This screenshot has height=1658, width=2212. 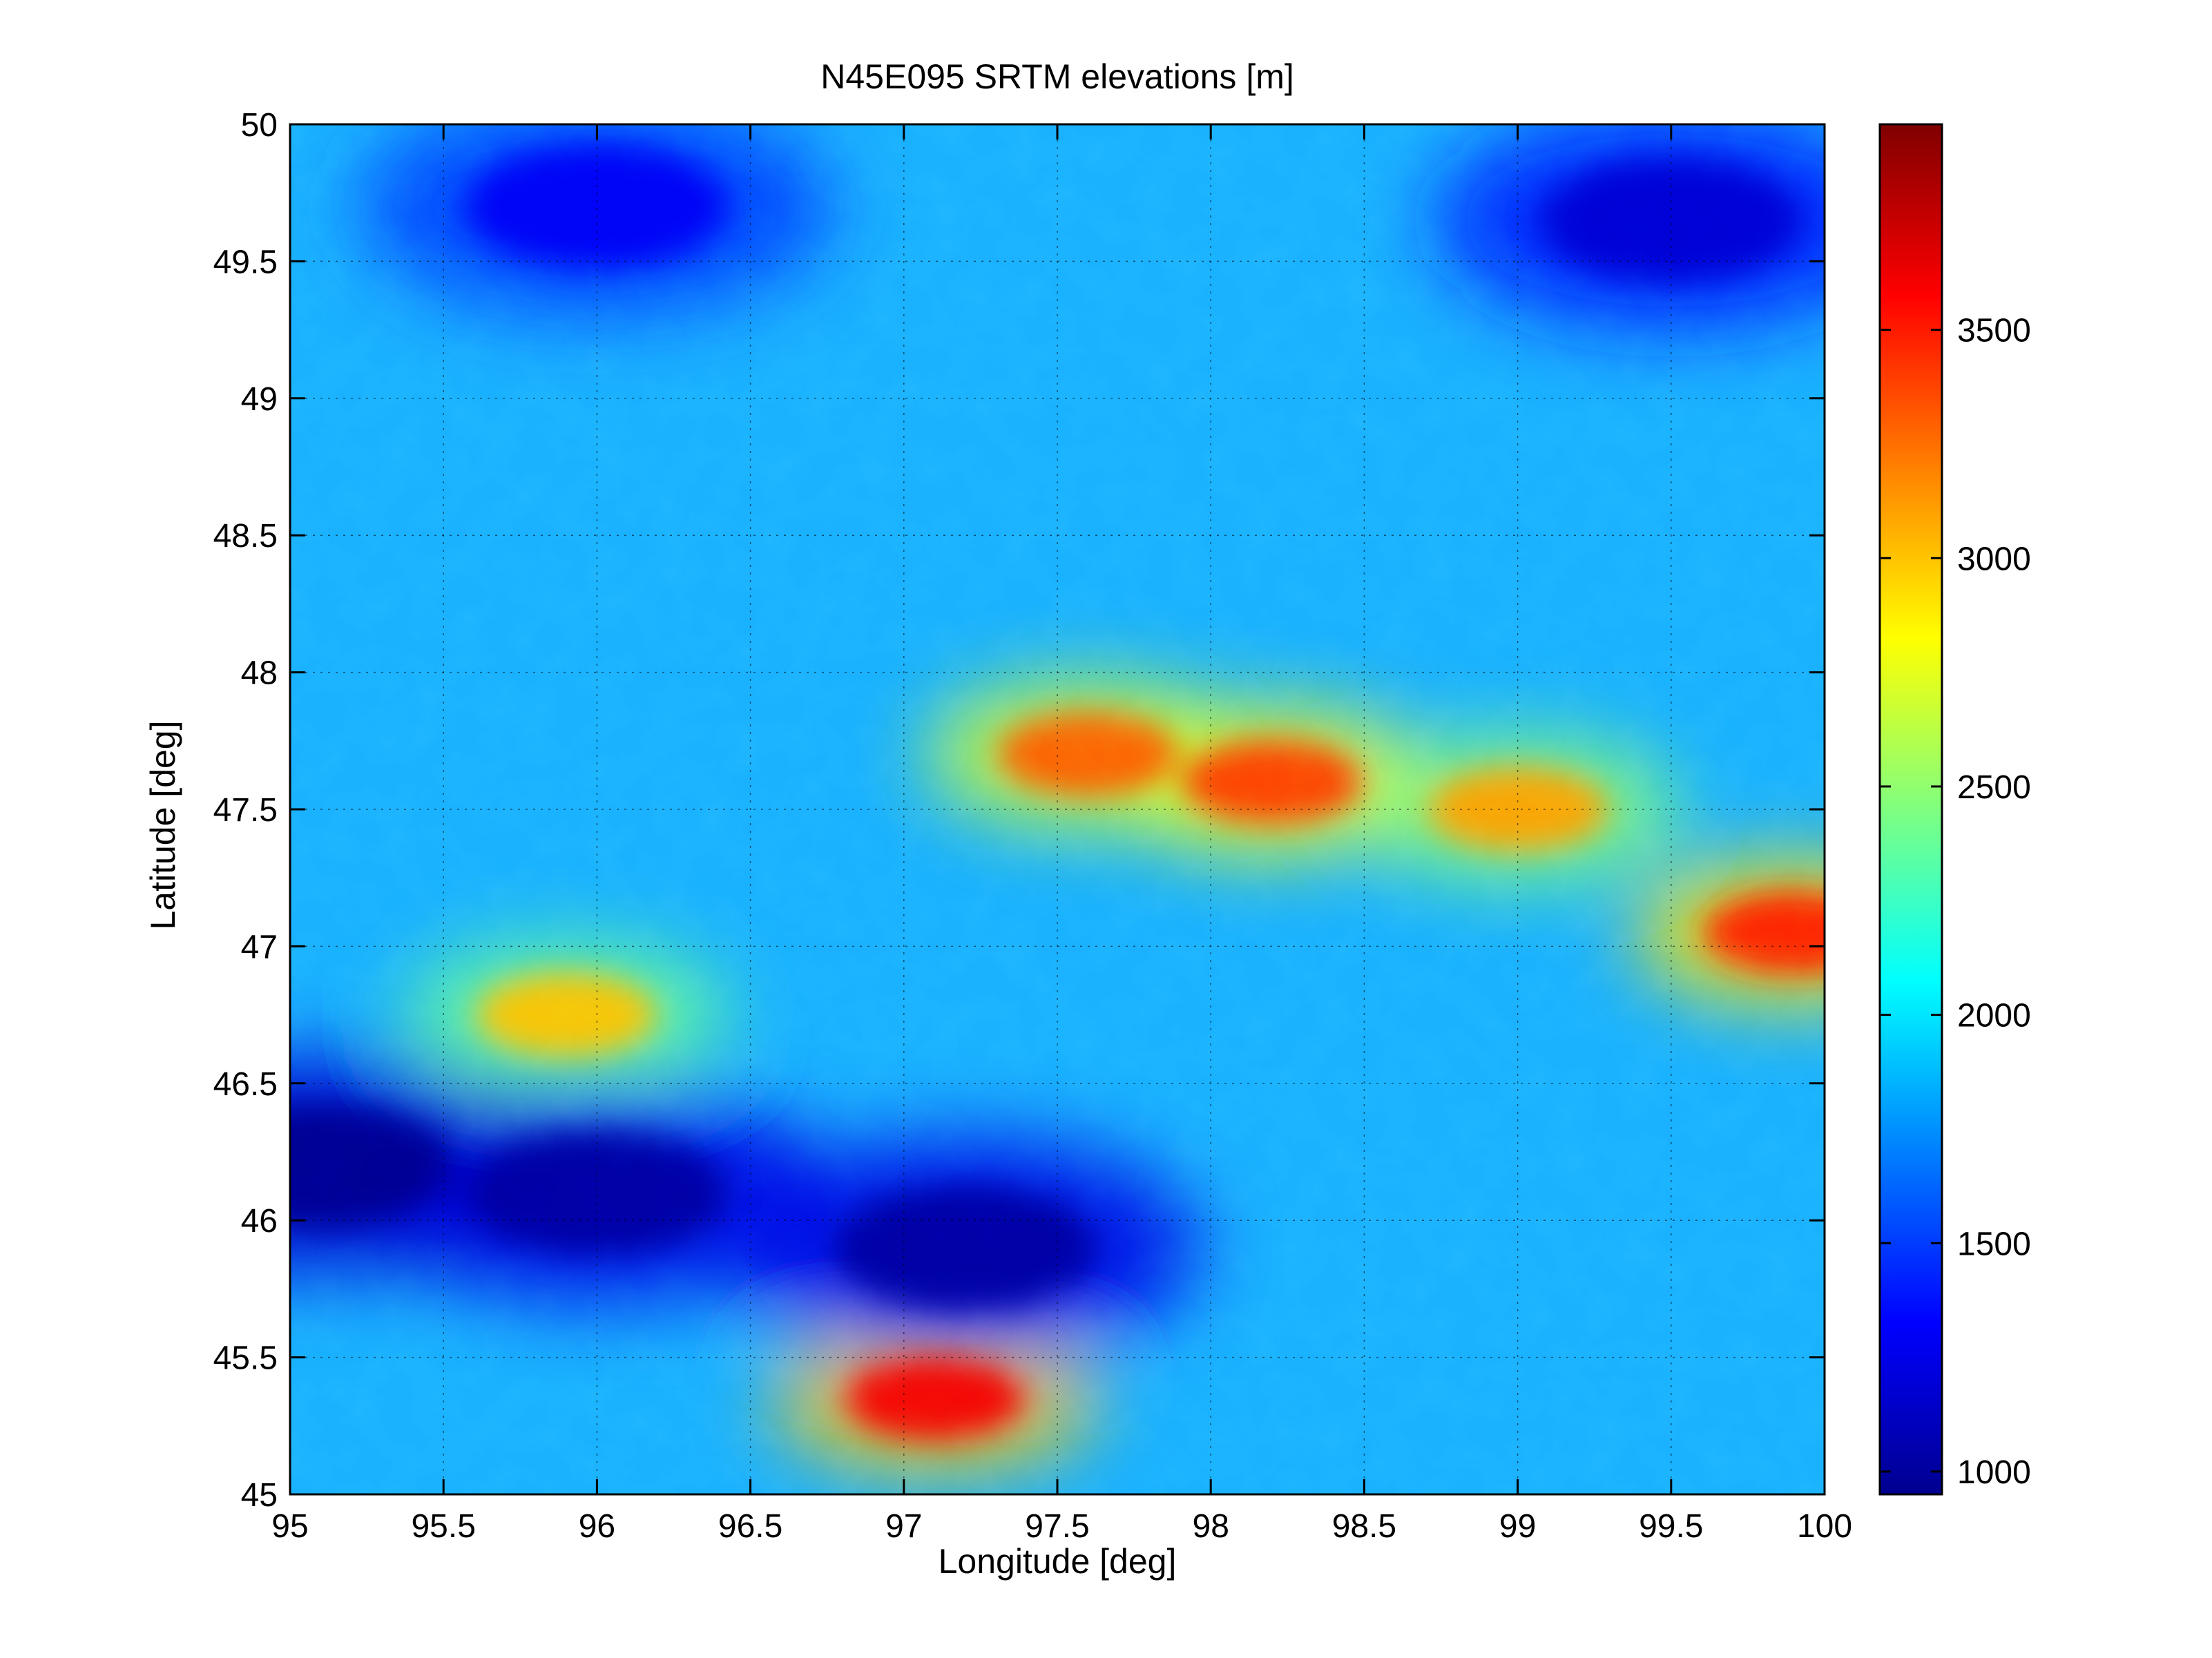 I want to click on colorbar-tick-label: 2000, so click(x=1994, y=1016).